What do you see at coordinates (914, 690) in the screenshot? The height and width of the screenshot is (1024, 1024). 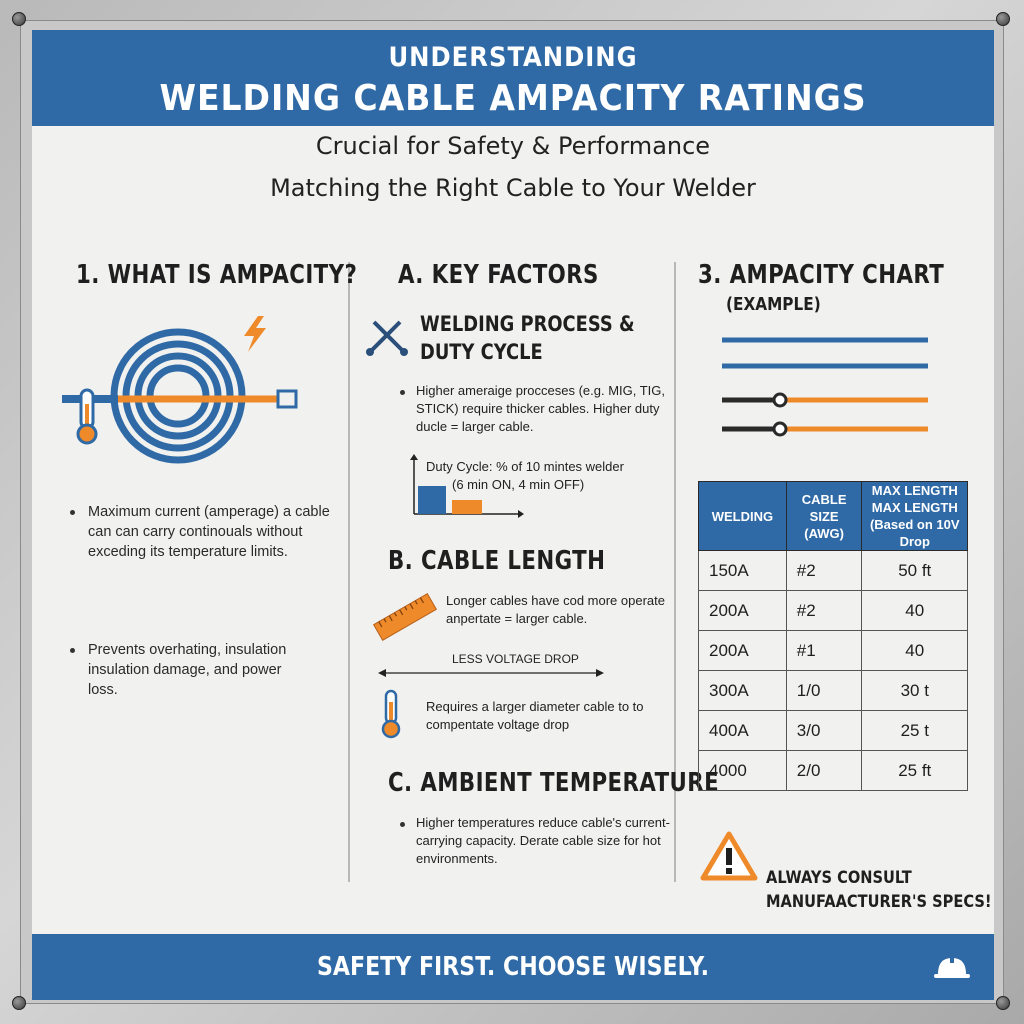 I see `table-cell: 30 t` at bounding box center [914, 690].